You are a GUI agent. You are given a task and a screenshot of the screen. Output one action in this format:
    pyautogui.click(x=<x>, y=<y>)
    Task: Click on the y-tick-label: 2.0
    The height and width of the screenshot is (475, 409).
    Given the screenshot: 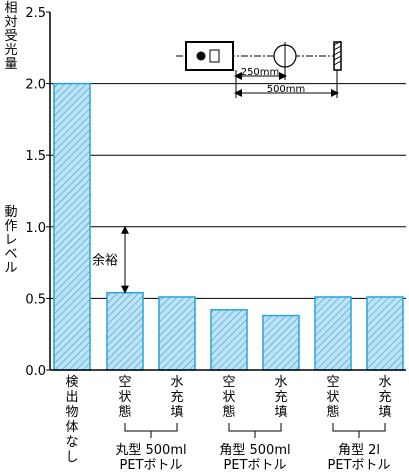 What is the action you would take?
    pyautogui.click(x=35, y=85)
    